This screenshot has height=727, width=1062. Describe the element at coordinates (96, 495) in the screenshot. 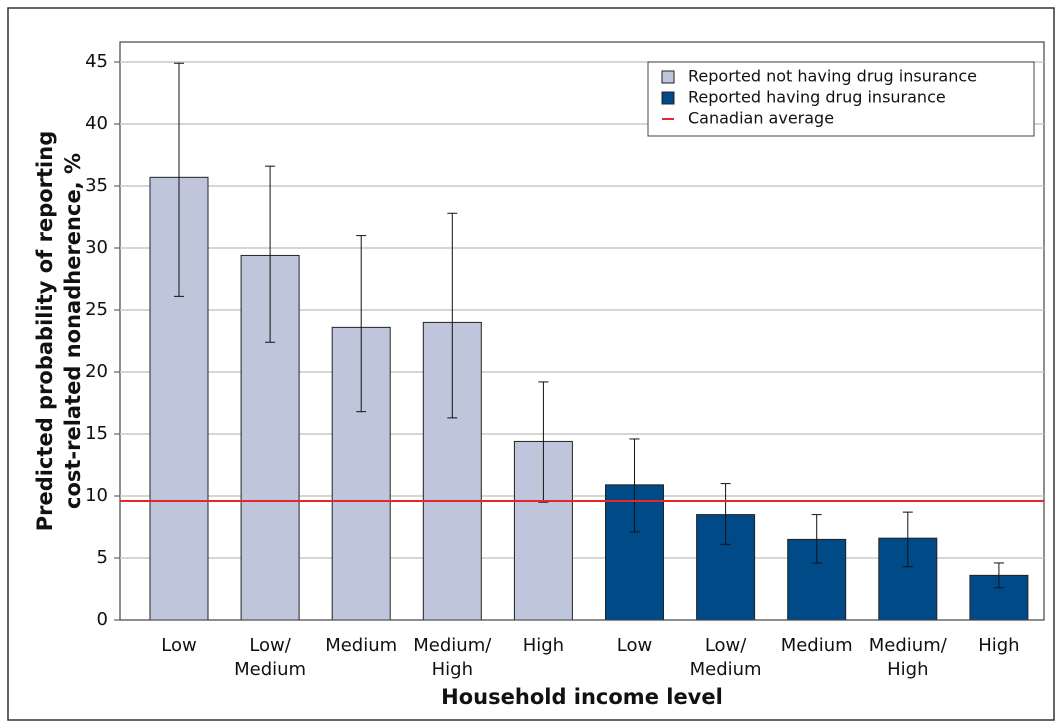

I see `y-tick-label: 10` at that location.